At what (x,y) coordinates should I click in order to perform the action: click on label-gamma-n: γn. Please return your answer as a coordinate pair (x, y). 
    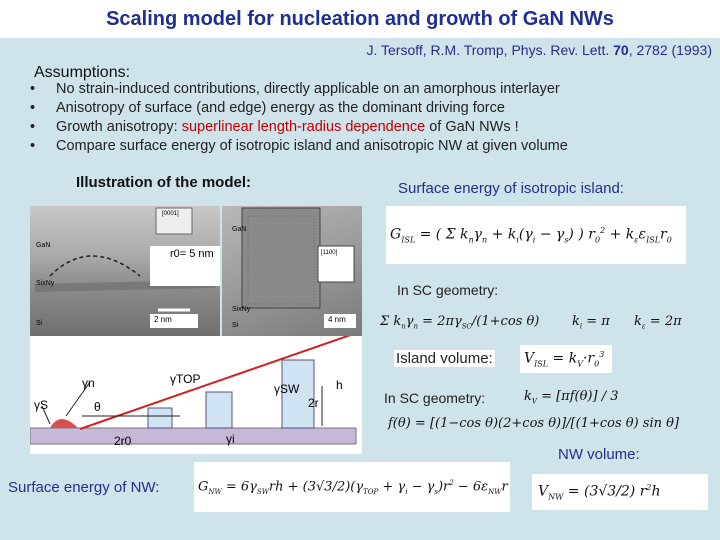
    Looking at the image, I should click on (88, 383).